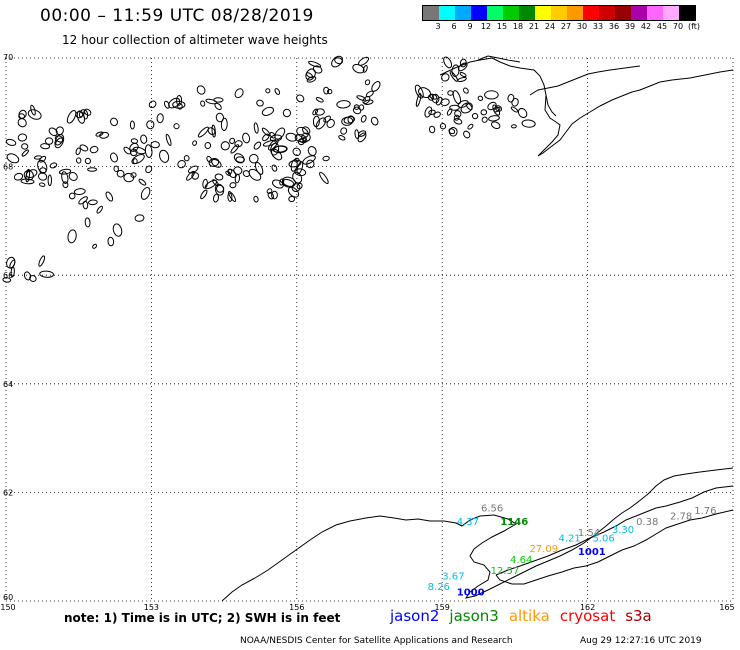 The image size is (740, 650). I want to click on color-scale-label: 27, so click(566, 26).